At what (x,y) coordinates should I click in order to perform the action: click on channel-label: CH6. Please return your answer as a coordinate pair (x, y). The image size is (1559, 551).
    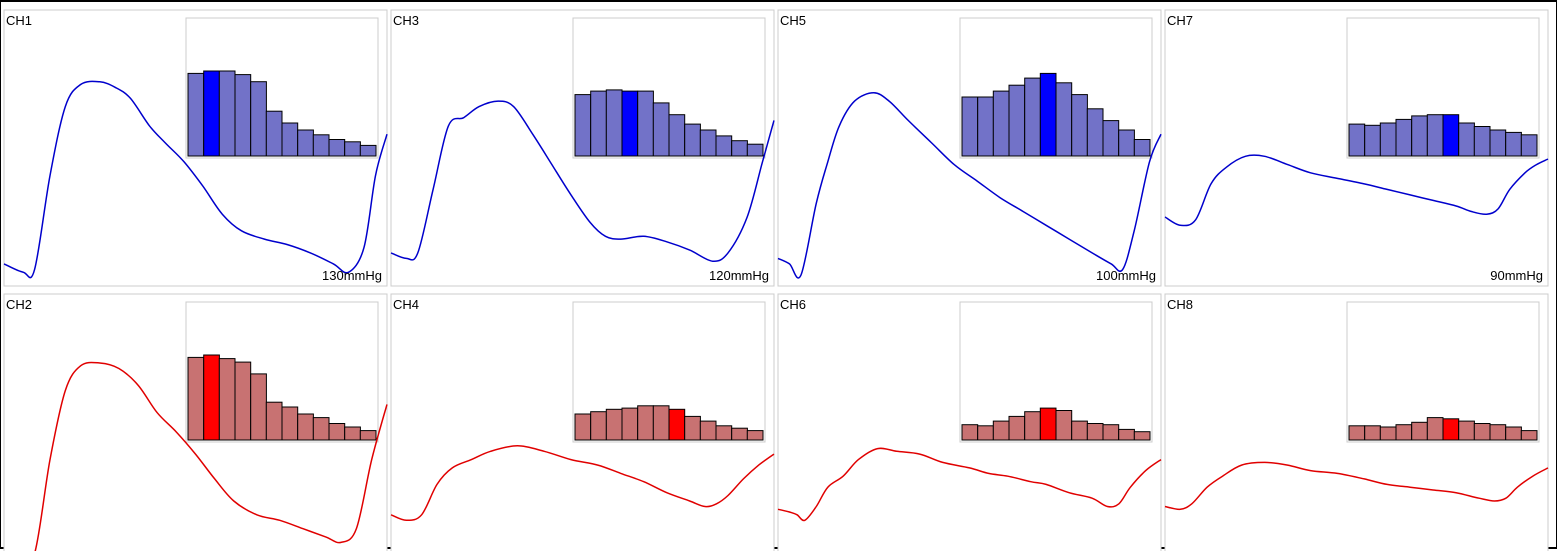
    Looking at the image, I should click on (793, 304).